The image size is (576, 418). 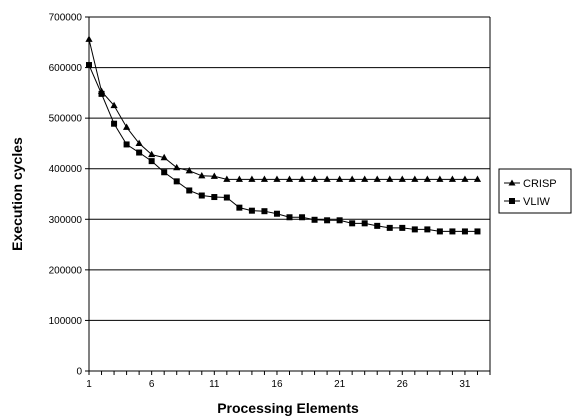 What do you see at coordinates (89, 384) in the screenshot?
I see `x-tick-label: 1` at bounding box center [89, 384].